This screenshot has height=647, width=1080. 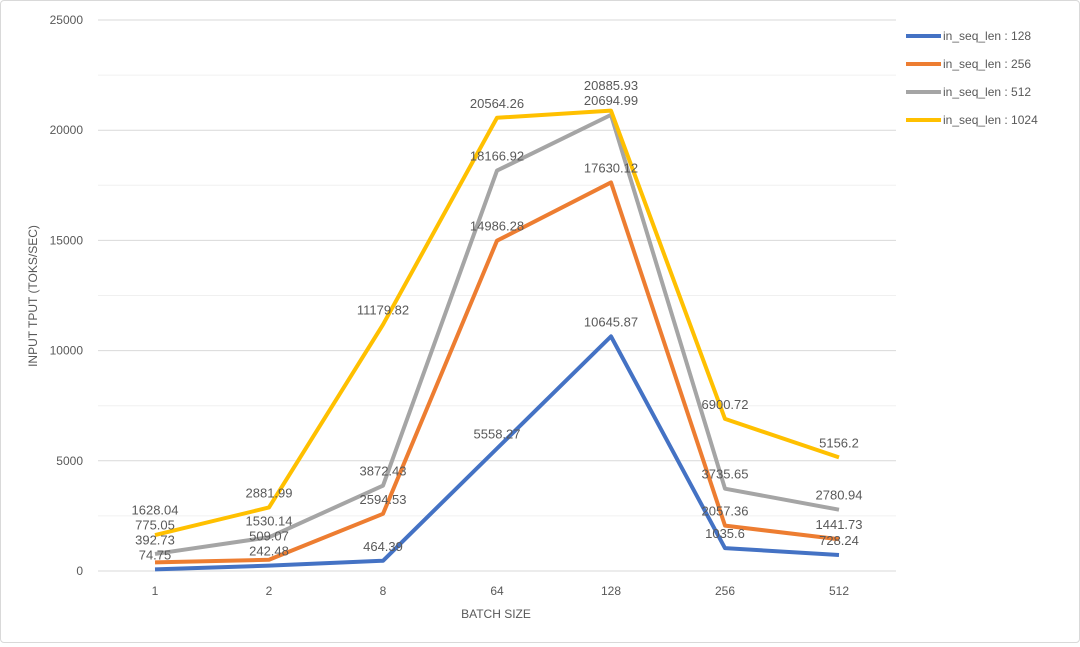 What do you see at coordinates (383, 471) in the screenshot?
I see `data-label: 3872.43` at bounding box center [383, 471].